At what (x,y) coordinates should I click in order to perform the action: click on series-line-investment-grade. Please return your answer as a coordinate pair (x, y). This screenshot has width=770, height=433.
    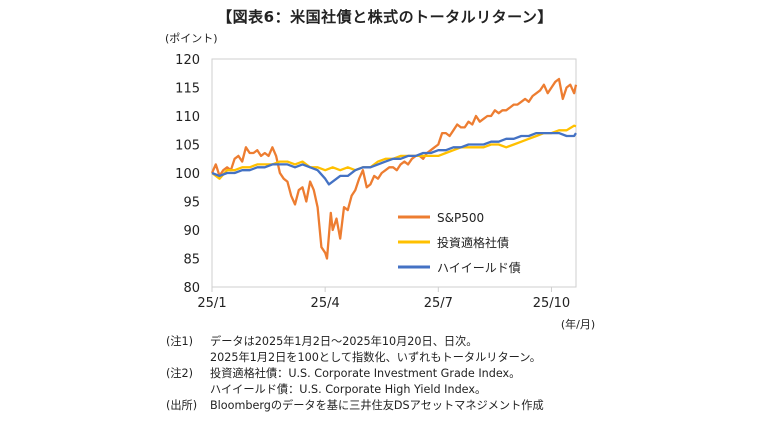
    Looking at the image, I should click on (394, 152).